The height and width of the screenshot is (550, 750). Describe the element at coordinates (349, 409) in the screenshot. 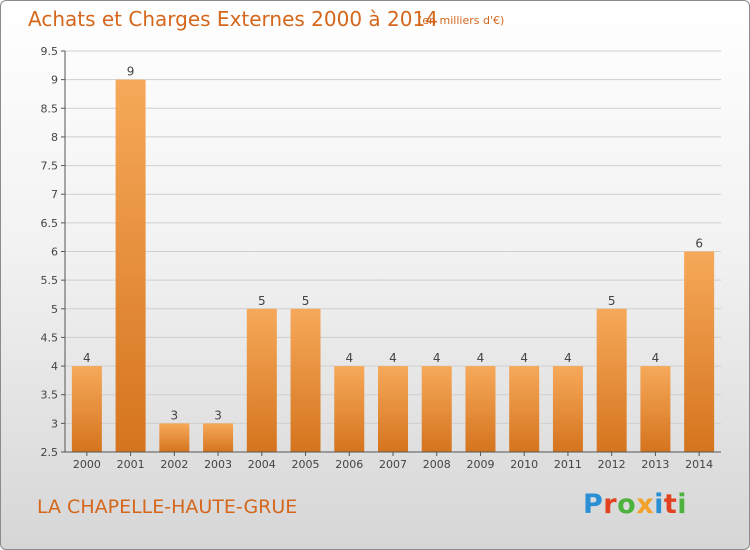

I see `bar-2006` at that location.